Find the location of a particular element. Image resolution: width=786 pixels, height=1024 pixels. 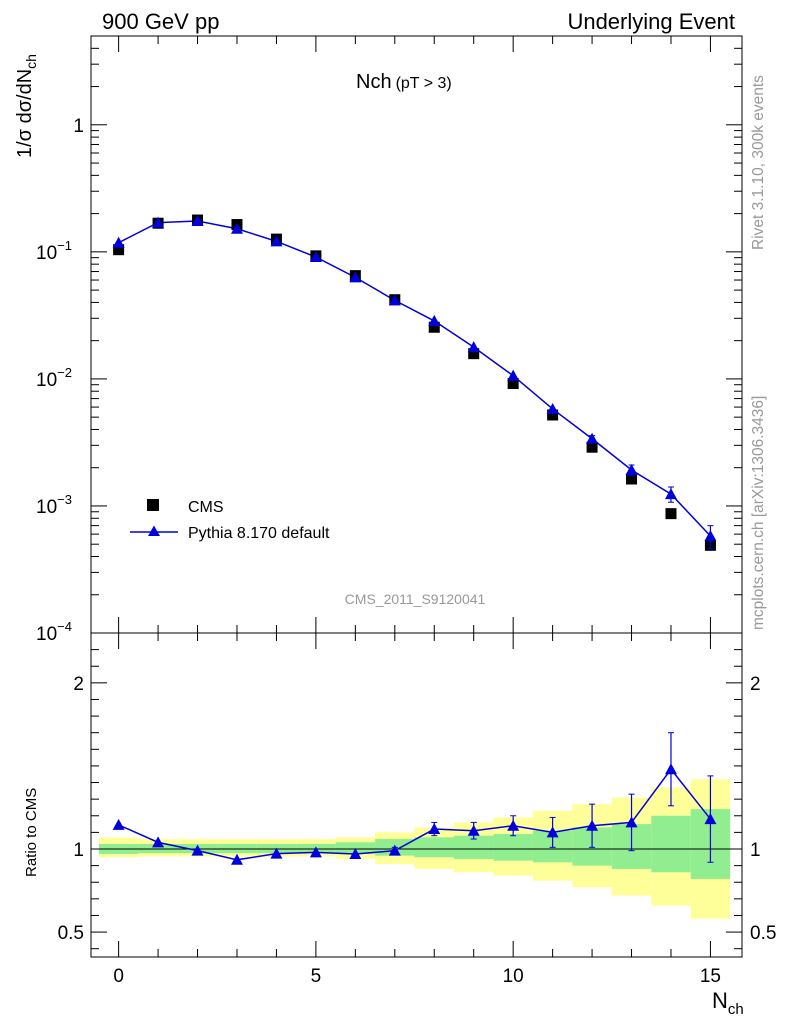

y-tick-label-exp: −2 is located at coordinates (64, 372).